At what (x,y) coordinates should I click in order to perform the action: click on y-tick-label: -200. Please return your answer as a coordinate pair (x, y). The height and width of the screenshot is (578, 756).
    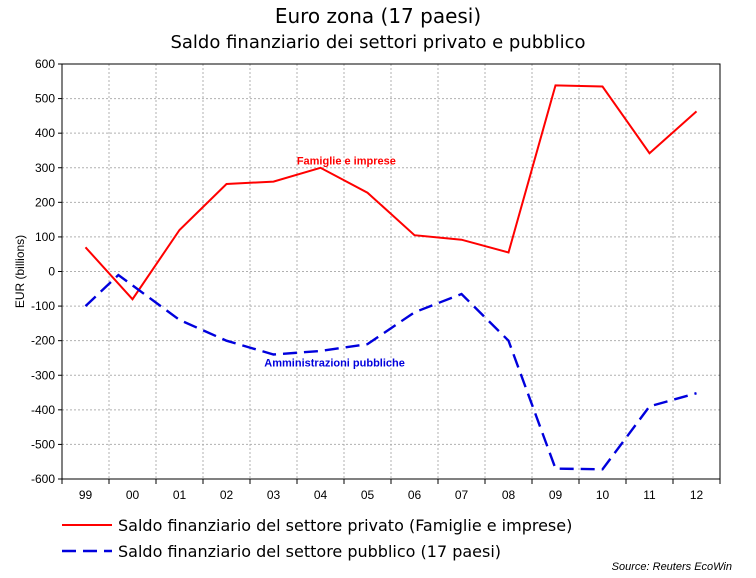
    Looking at the image, I should click on (43, 341).